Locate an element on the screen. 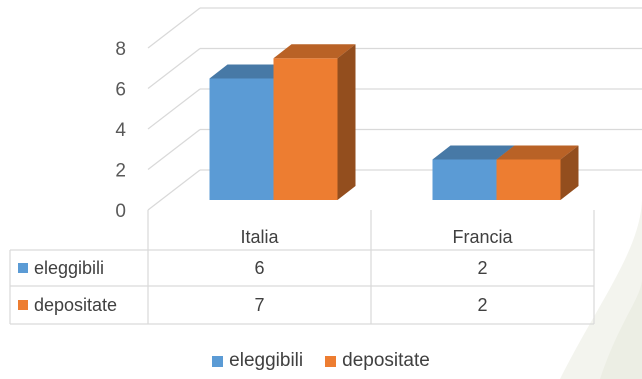 The image size is (642, 379). y-tick-label: 4 is located at coordinates (120, 130).